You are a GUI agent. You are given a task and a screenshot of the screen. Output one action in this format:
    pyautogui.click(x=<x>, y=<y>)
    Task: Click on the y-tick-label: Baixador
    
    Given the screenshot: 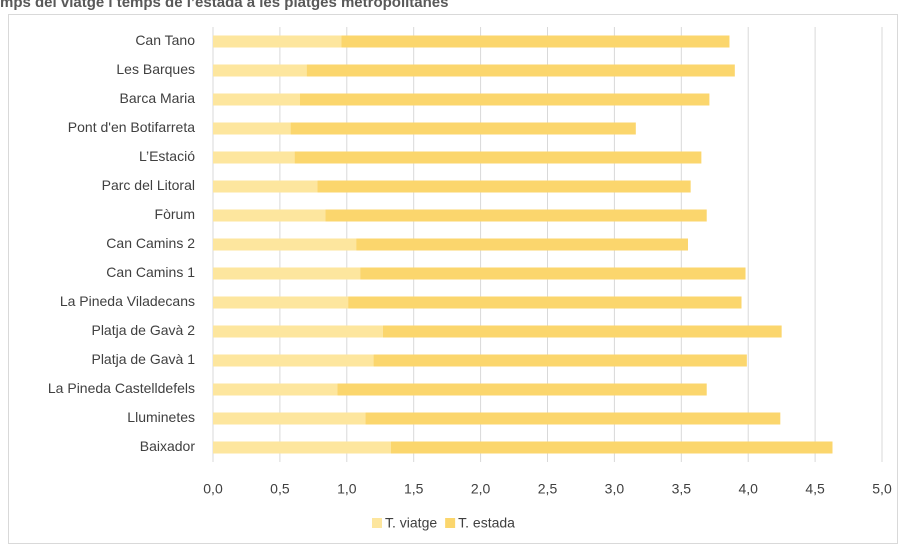 What is the action you would take?
    pyautogui.click(x=168, y=446)
    